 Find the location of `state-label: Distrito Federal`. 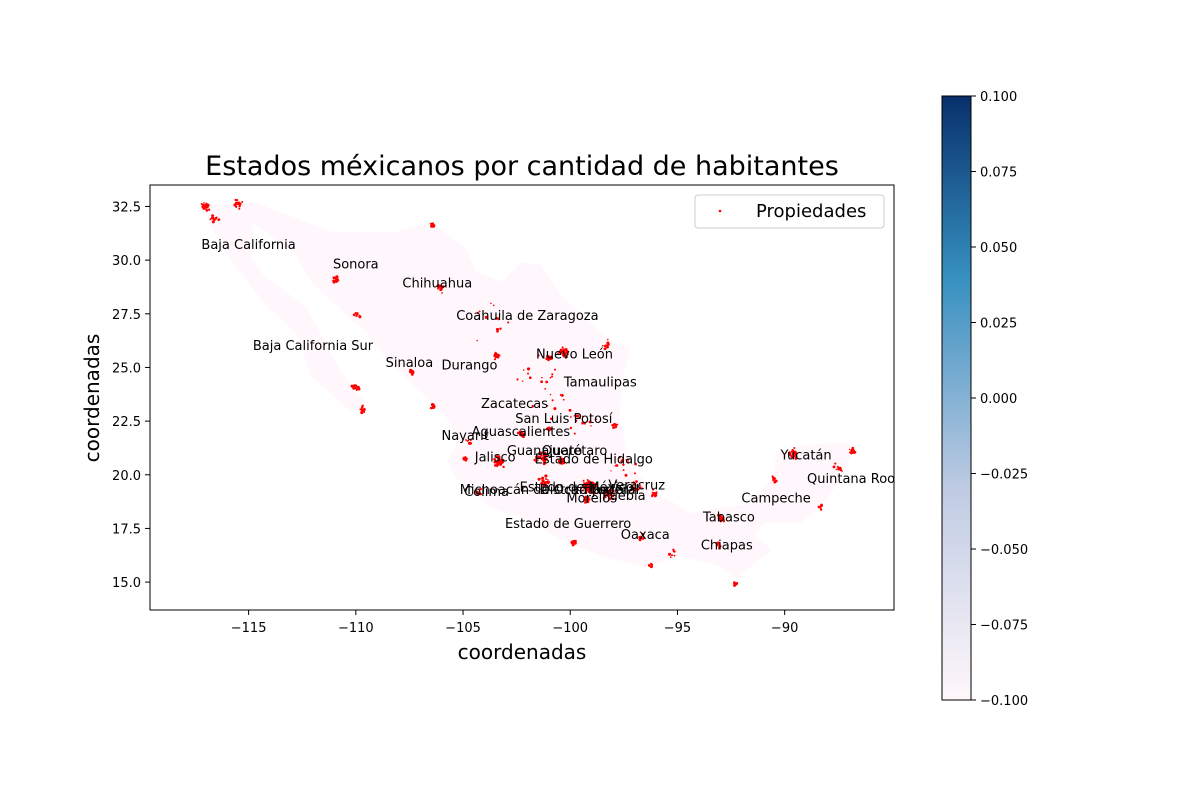

state-label: Distrito Federal is located at coordinates (590, 490).